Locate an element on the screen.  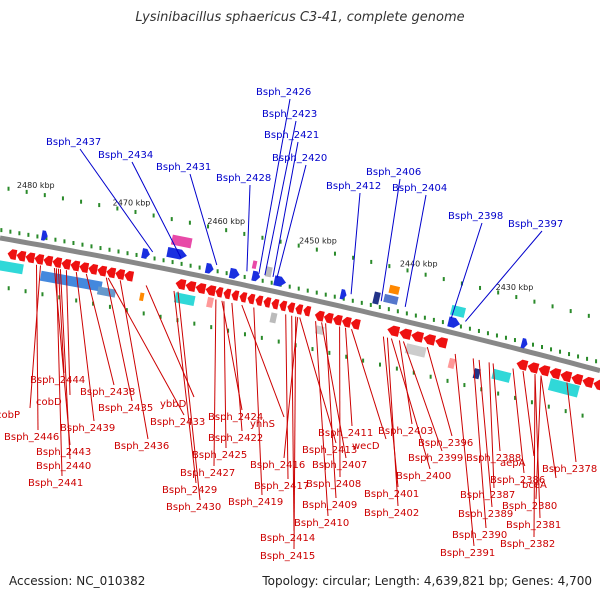
reverse-gene-label: Bsph_2411 is located at coordinates (345, 433).